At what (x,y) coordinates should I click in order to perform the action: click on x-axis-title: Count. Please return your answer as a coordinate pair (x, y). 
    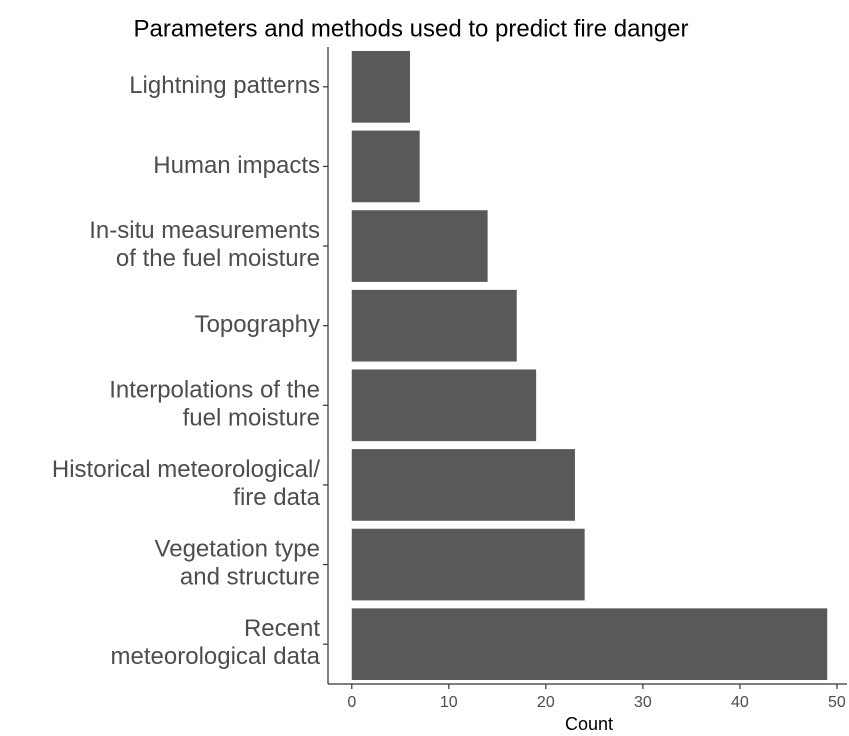
    Looking at the image, I should click on (589, 724).